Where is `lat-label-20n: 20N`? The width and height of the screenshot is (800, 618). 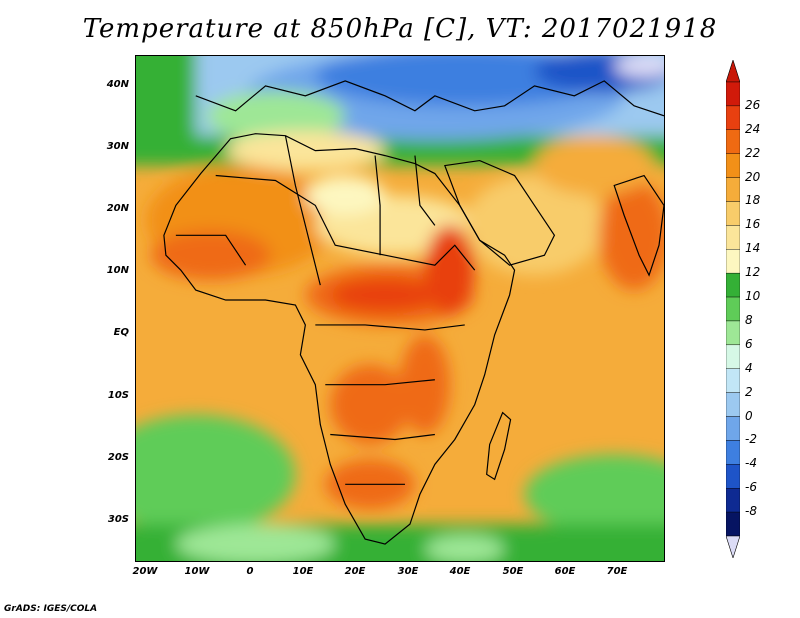 lat-label-20n: 20N is located at coordinates (117, 208).